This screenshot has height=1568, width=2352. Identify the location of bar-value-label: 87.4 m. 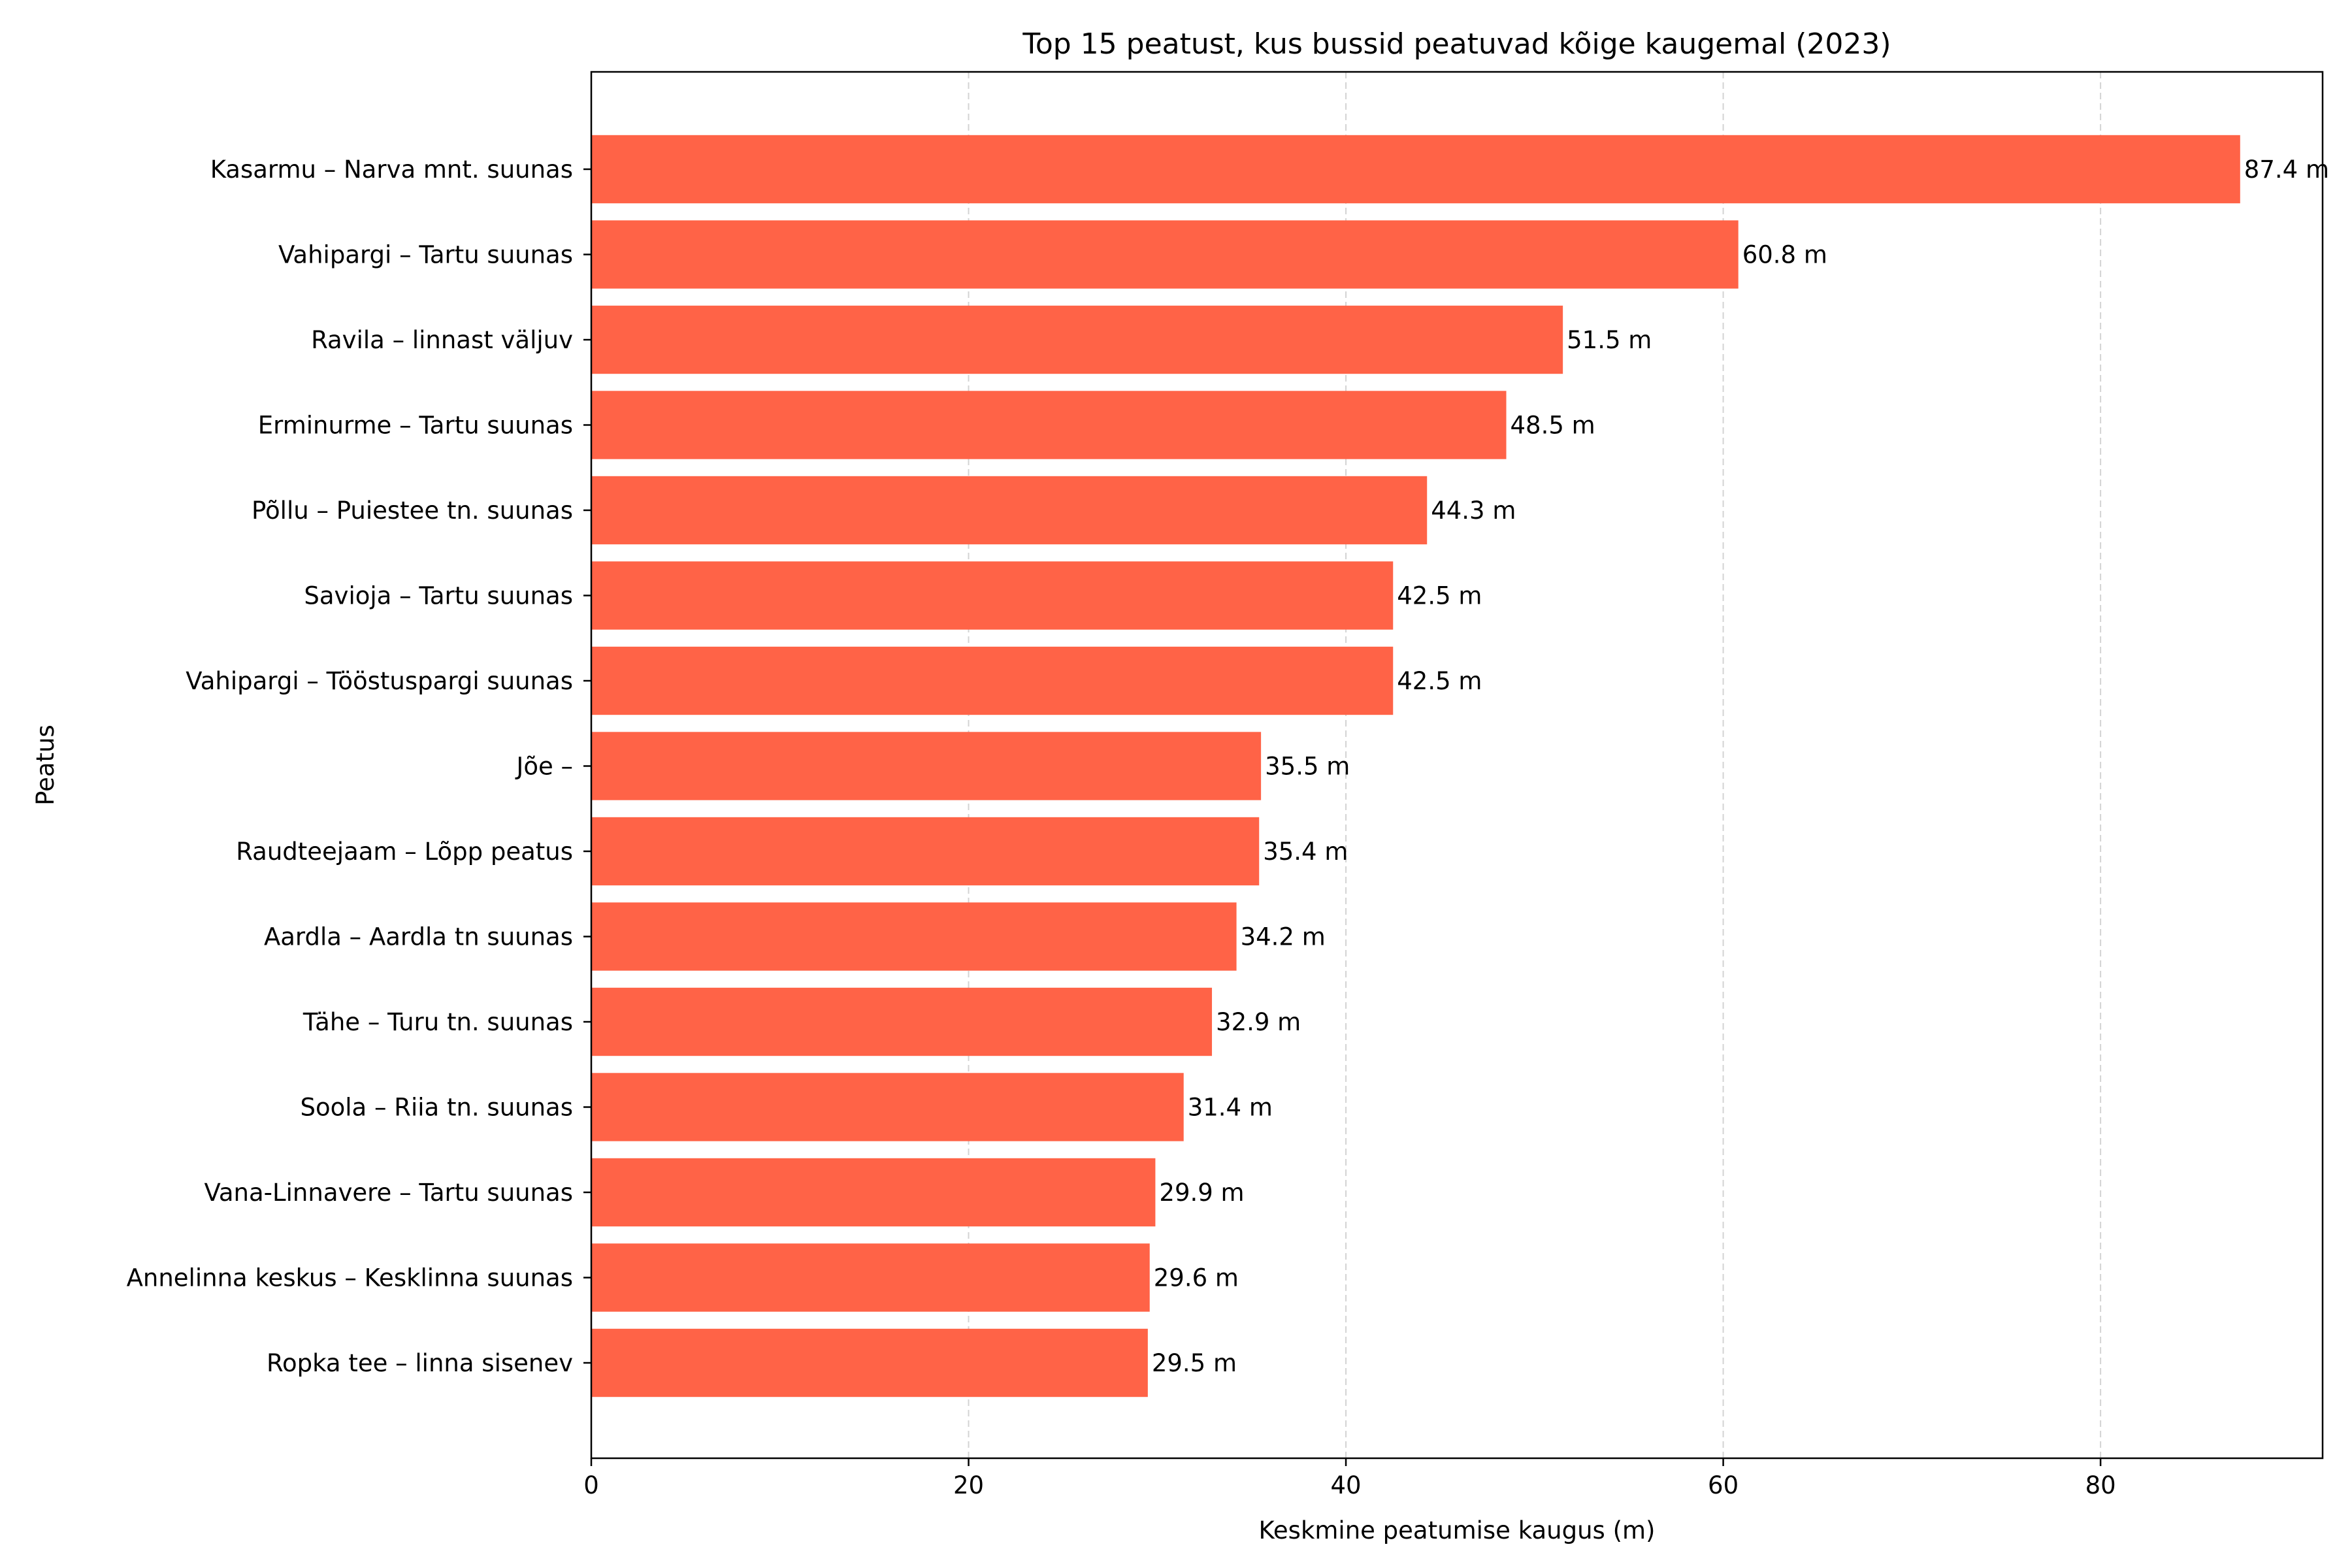
(2286, 169).